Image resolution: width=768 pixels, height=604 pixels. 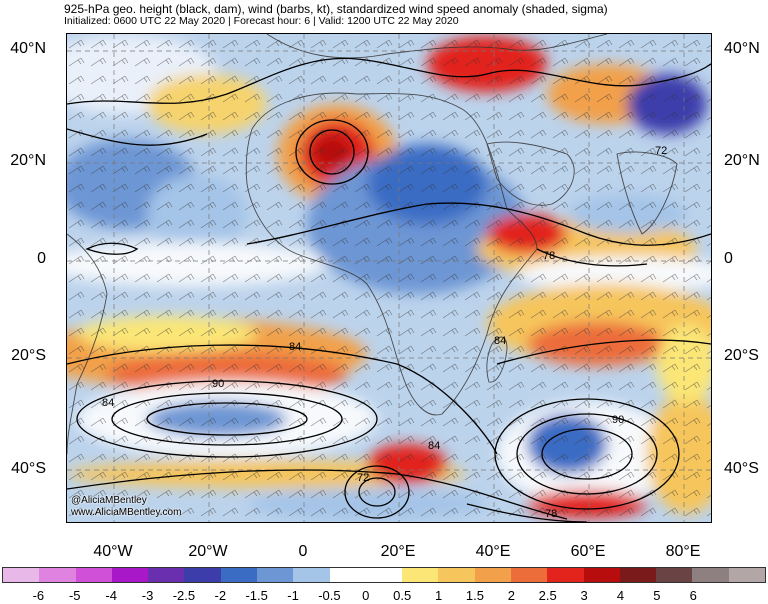 What do you see at coordinates (588, 551) in the screenshot?
I see `lon-label-60e: 60°E` at bounding box center [588, 551].